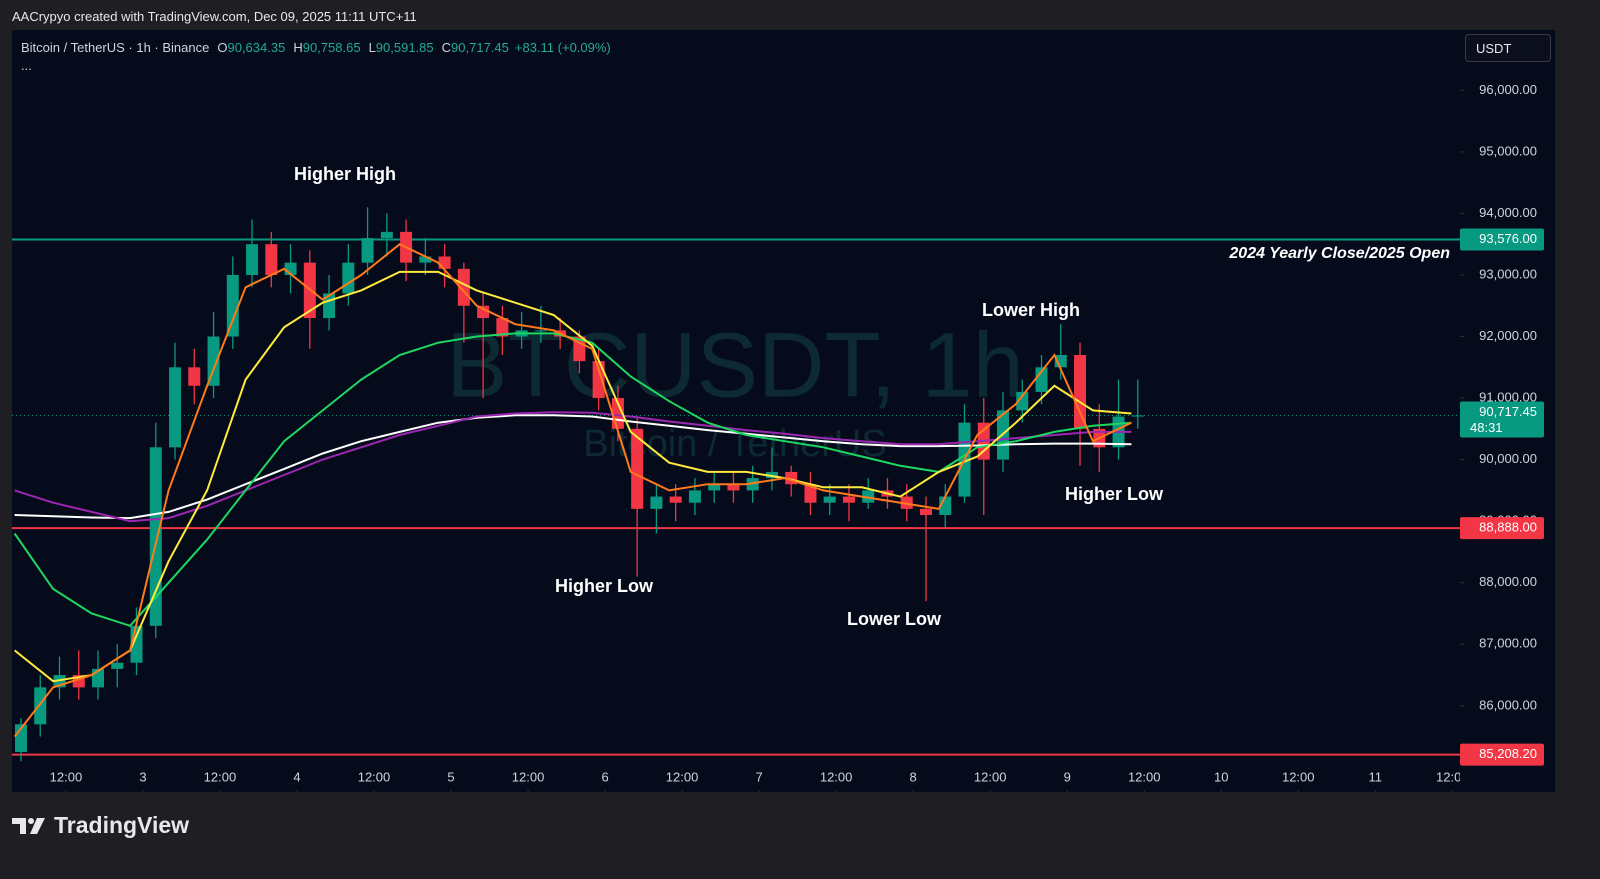  I want to click on symbol: Bitcoin / TetherUS · 1h · Binance, so click(115, 47).